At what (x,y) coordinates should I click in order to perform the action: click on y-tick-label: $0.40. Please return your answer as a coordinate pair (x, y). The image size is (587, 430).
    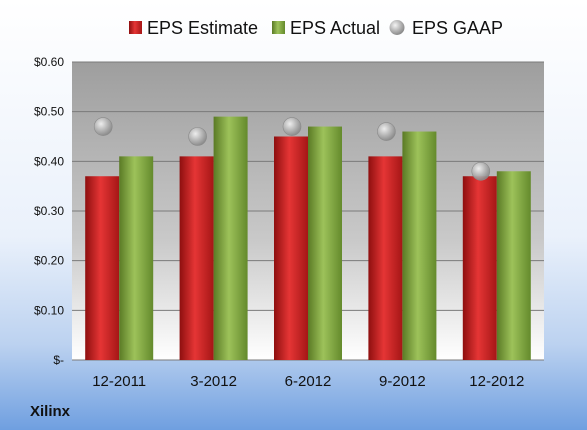
    Looking at the image, I should click on (49, 161).